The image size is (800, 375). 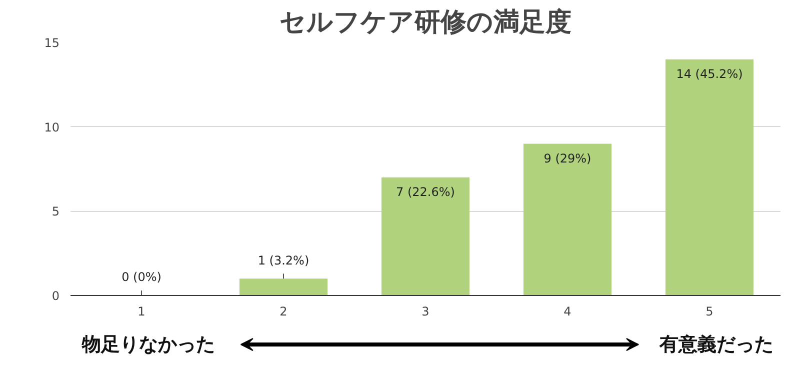 I want to click on x-tick-label: 5, so click(x=710, y=311).